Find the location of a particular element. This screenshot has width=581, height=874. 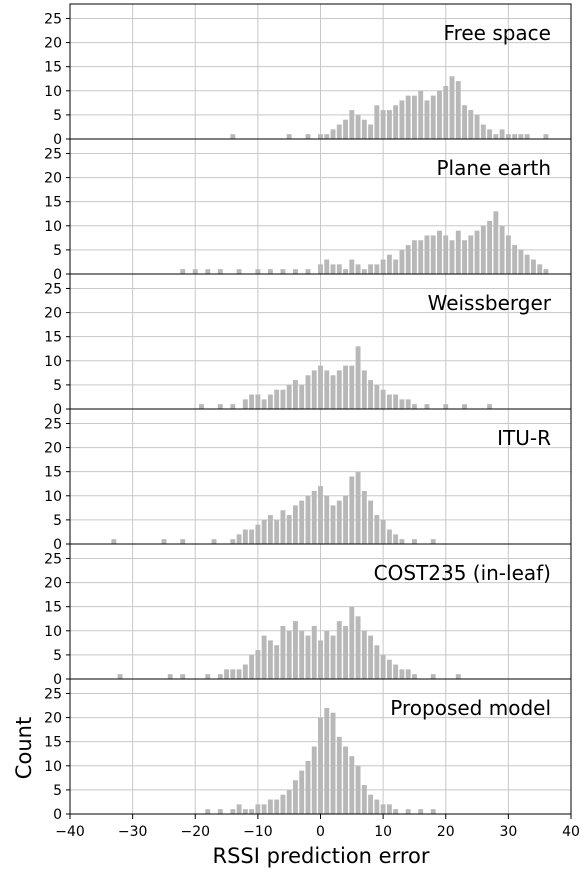

x-tick-label: −30 is located at coordinates (133, 832).